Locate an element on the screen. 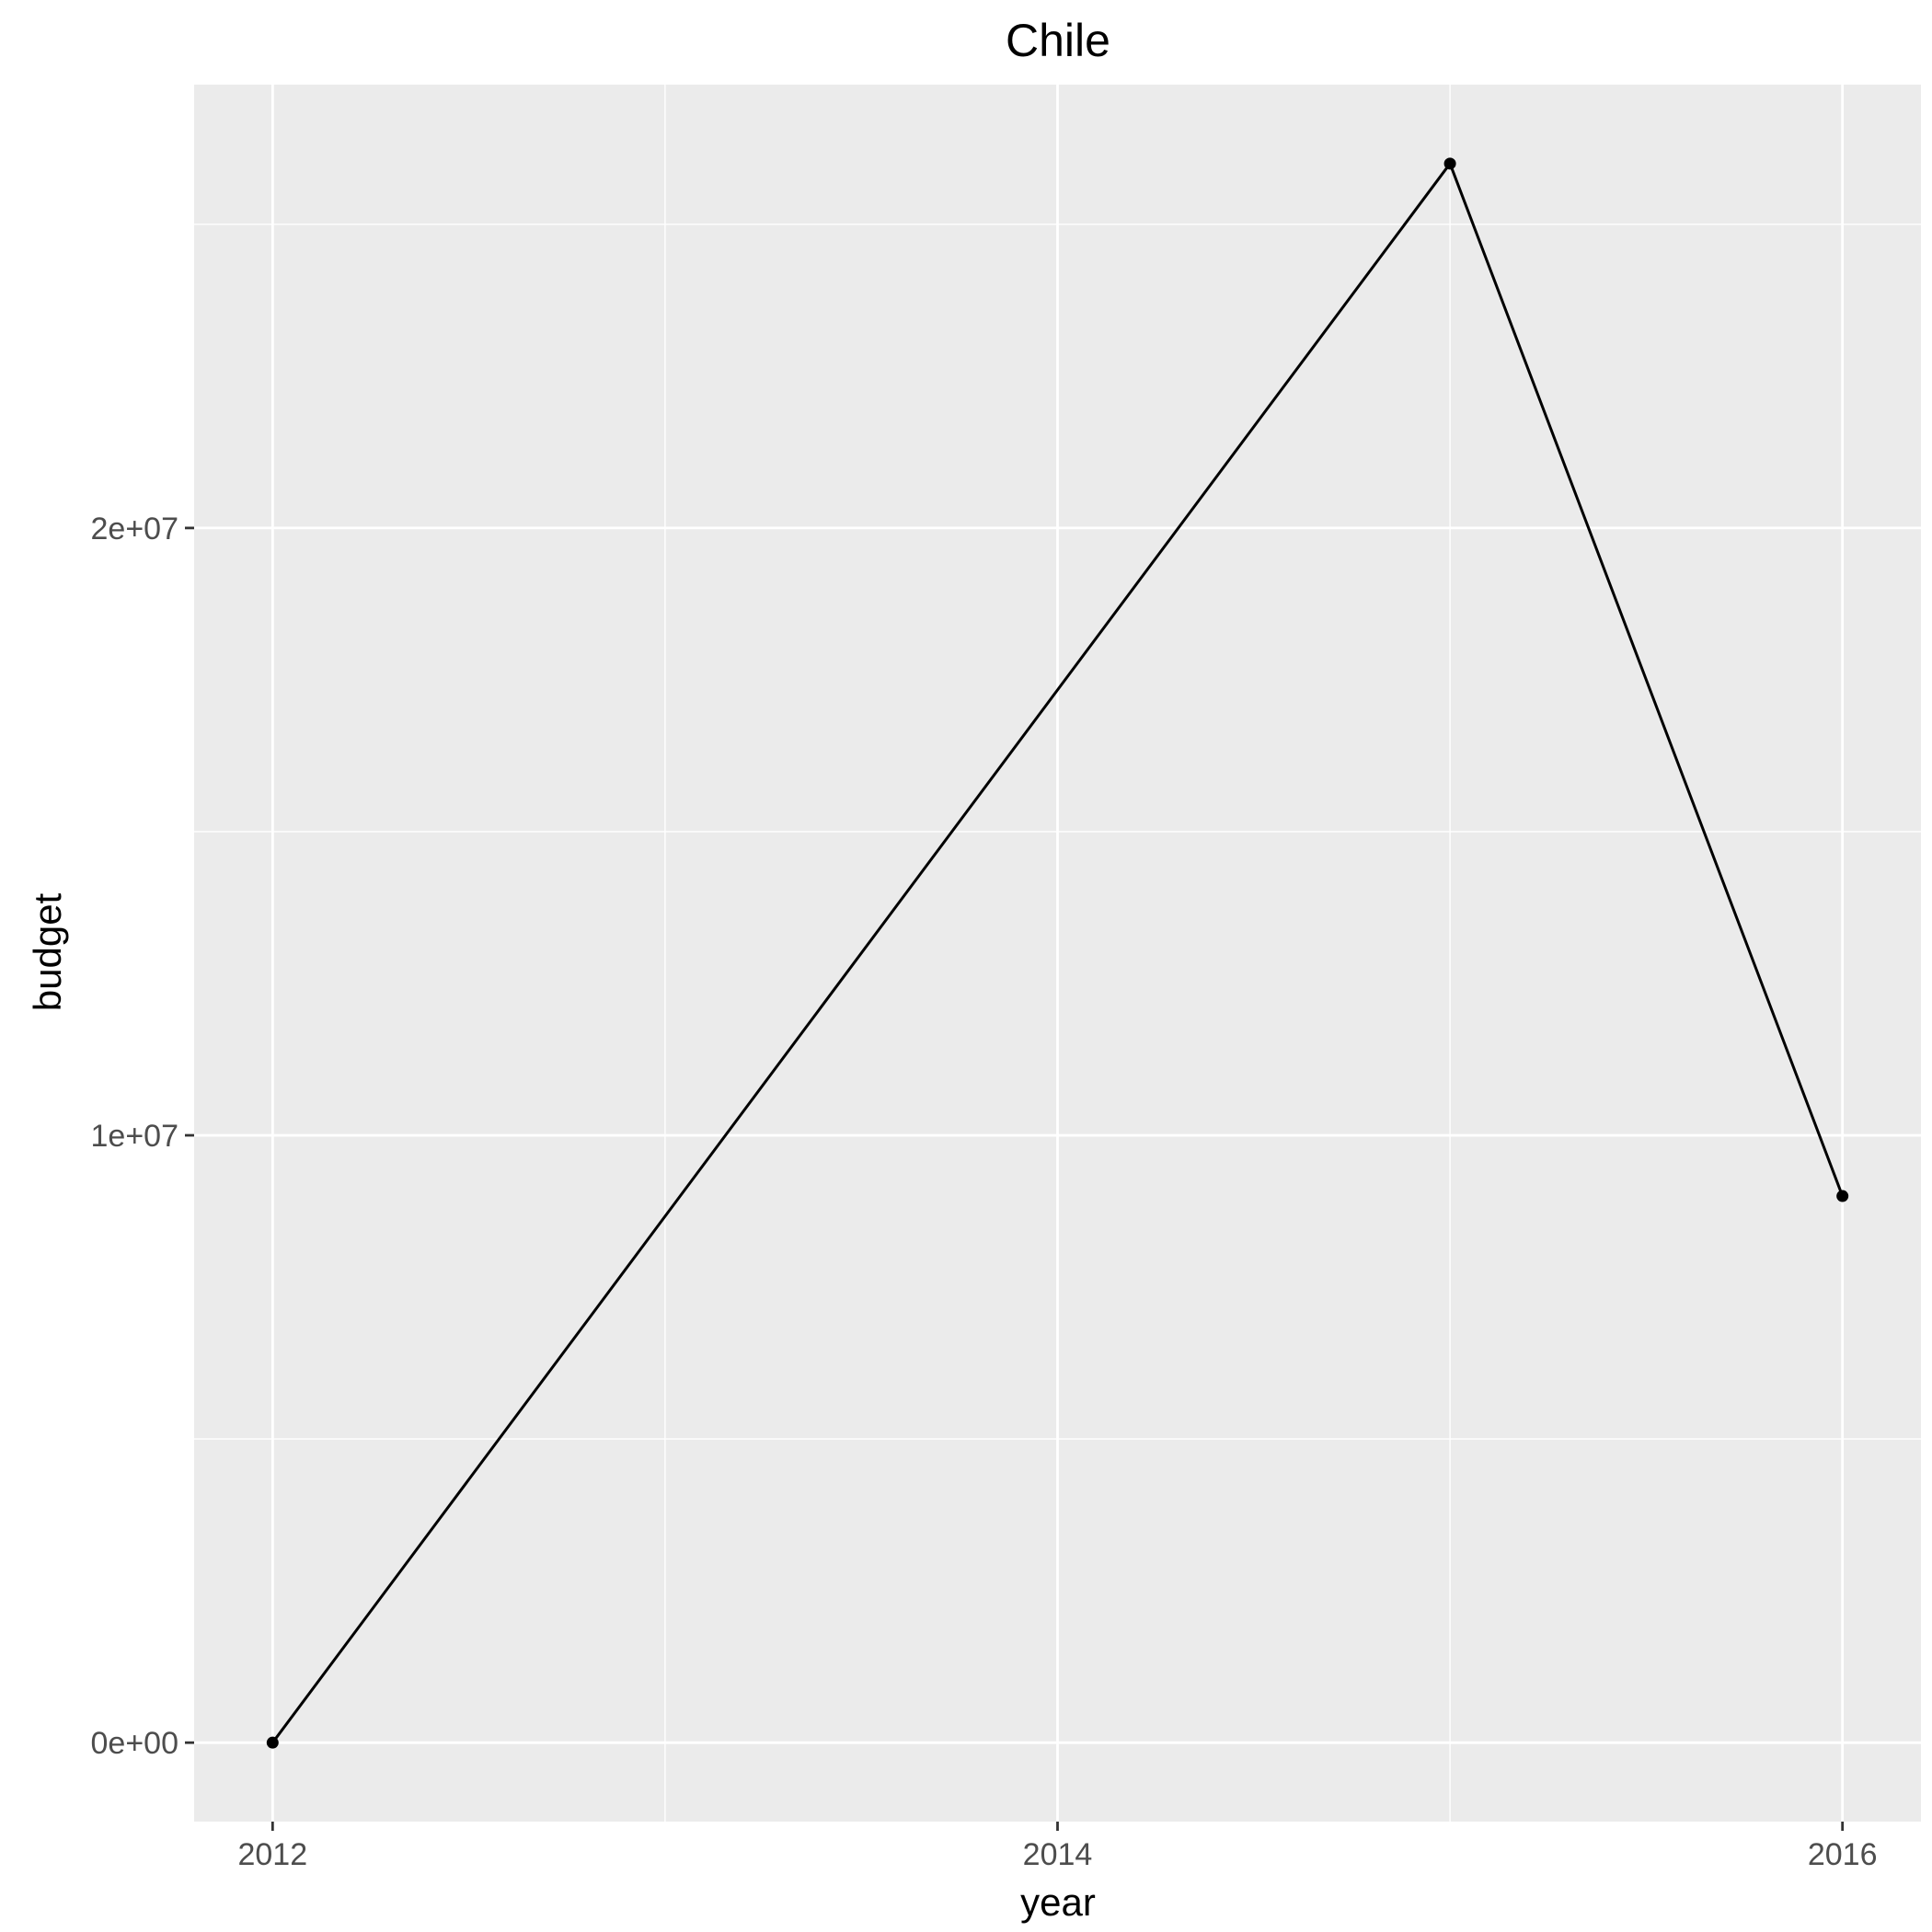 The height and width of the screenshot is (1932, 1932). x-tick-label: 2014 is located at coordinates (1058, 1854).